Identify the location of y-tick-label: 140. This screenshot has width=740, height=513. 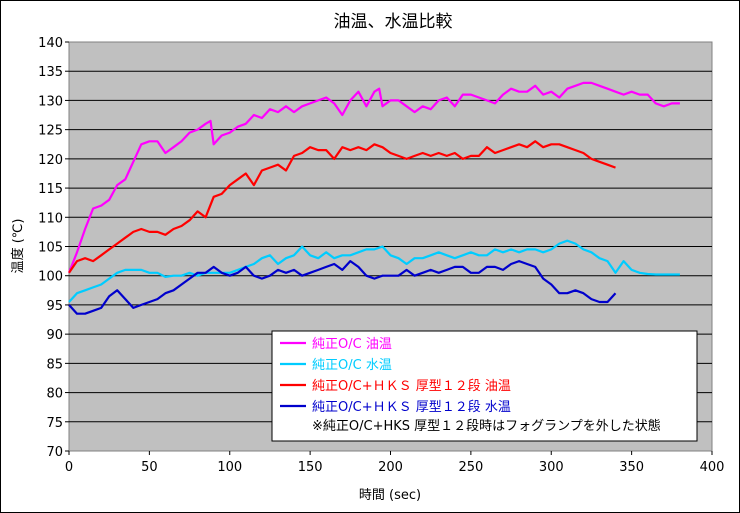
(50, 43).